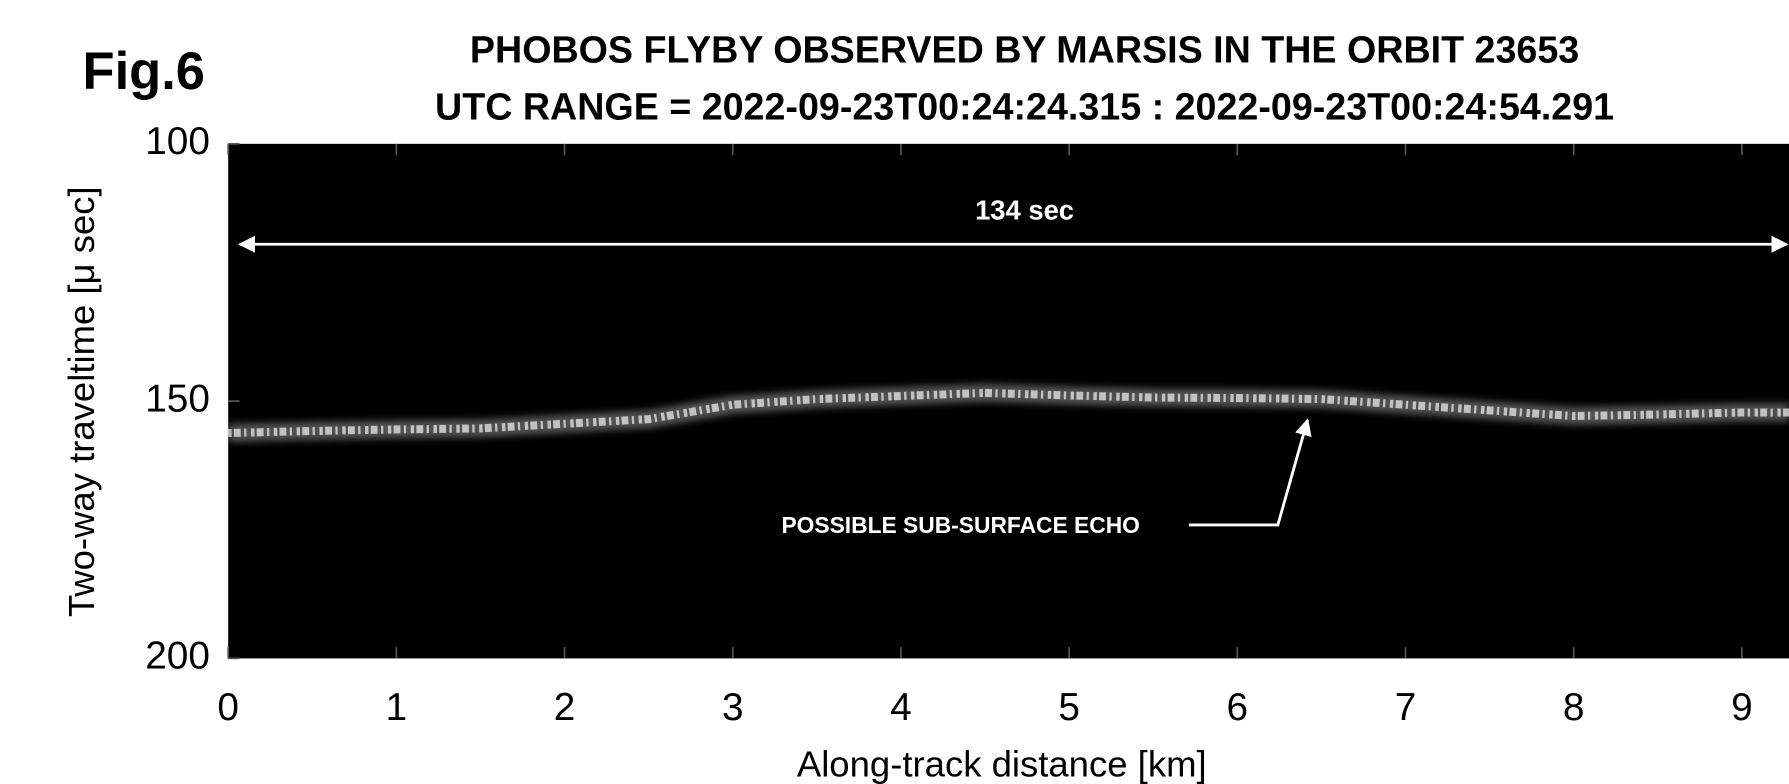 The width and height of the screenshot is (1789, 784). What do you see at coordinates (1024, 210) in the screenshot?
I see `annotation: 134 sec` at bounding box center [1024, 210].